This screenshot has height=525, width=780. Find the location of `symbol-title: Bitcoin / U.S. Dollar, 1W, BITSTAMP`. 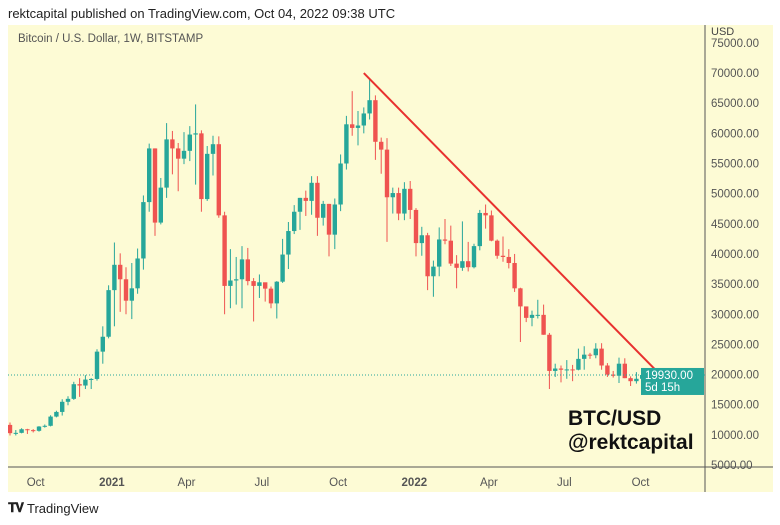

symbol-title: Bitcoin / U.S. Dollar, 1W, BITSTAMP is located at coordinates (111, 39).